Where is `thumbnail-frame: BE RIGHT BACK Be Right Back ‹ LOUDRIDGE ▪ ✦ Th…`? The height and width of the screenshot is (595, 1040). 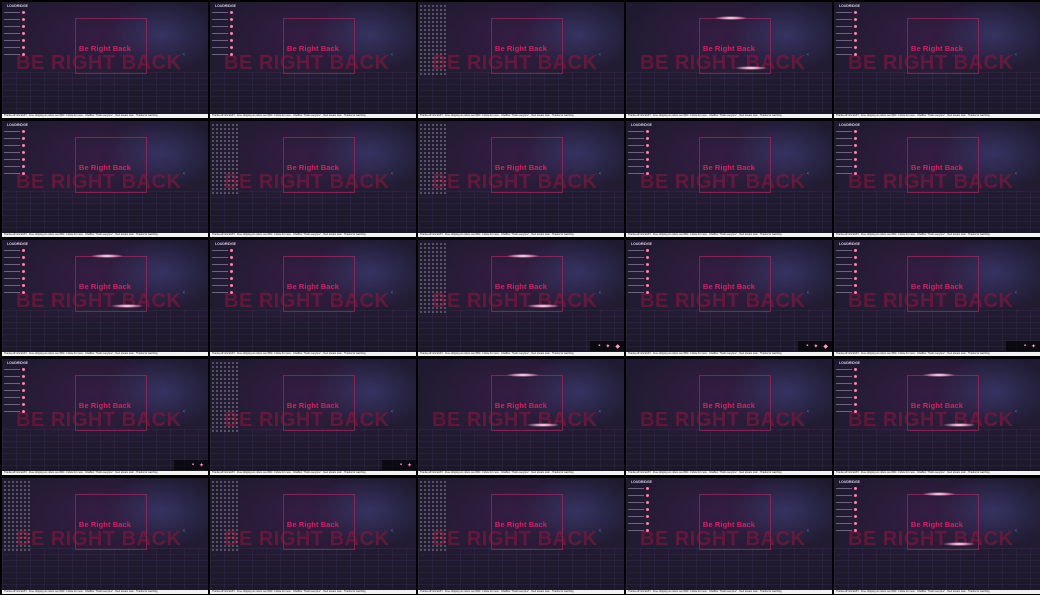
thumbnail-frame: BE RIGHT BACK Be Right Back ‹ LOUDRIDGE ▪ ✦ Th… is located at coordinates (937, 298).